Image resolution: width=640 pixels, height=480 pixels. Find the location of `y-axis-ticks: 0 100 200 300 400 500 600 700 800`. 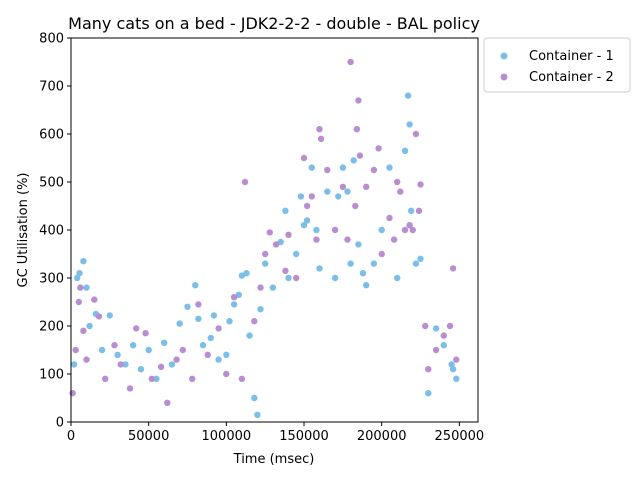

y-axis-ticks: 0 100 200 300 400 500 600 700 800 is located at coordinates (55, 231).